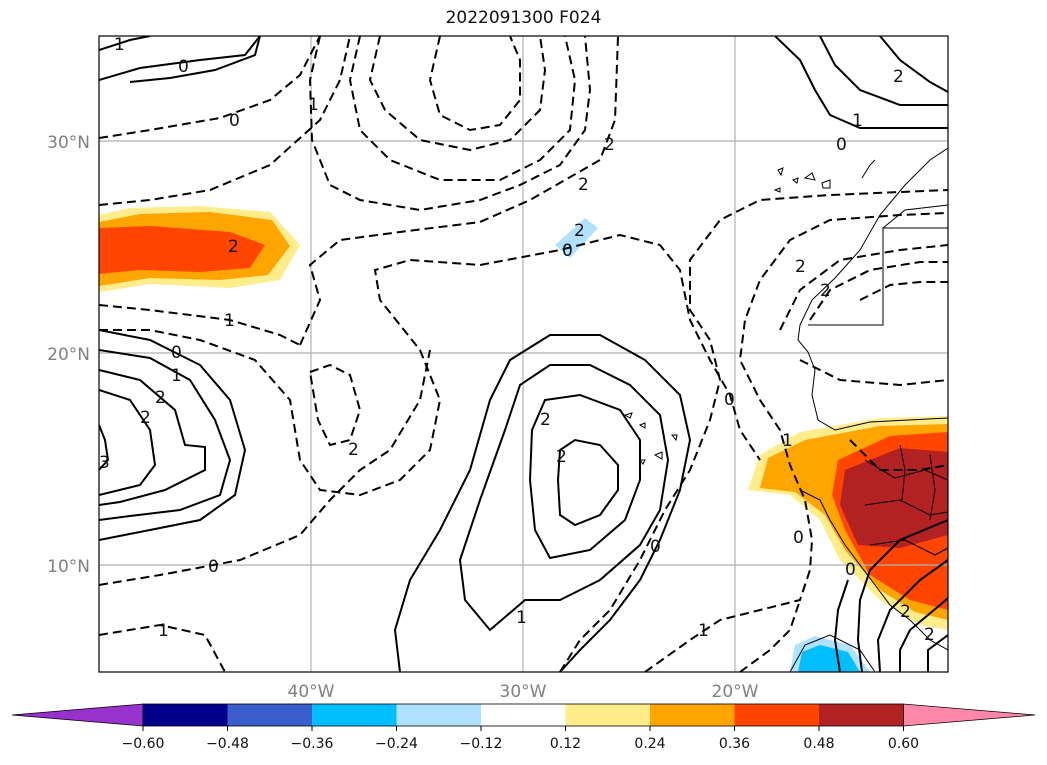 Image resolution: width=1047 pixels, height=765 pixels. Describe the element at coordinates (734, 744) in the screenshot. I see `colorbar-tick-label: 0.36` at that location.